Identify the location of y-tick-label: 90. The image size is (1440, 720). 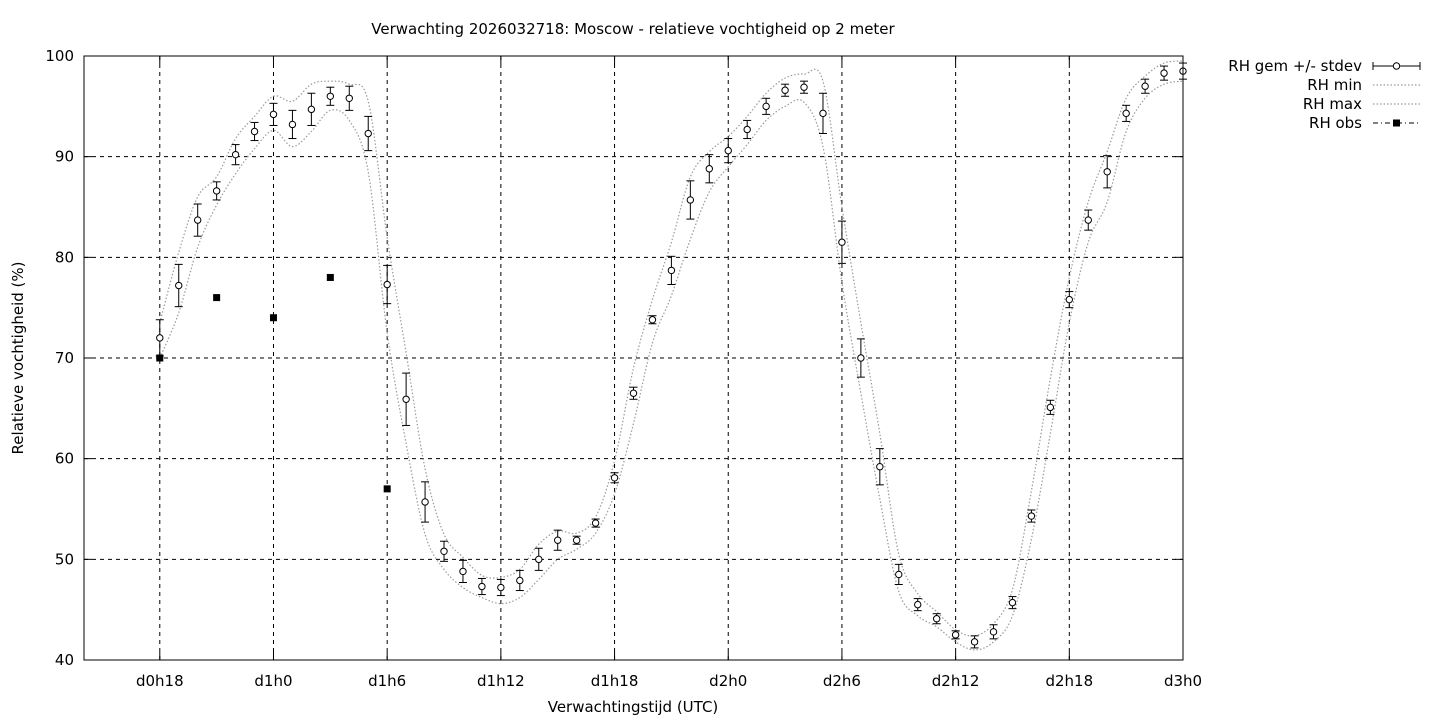
(64, 157).